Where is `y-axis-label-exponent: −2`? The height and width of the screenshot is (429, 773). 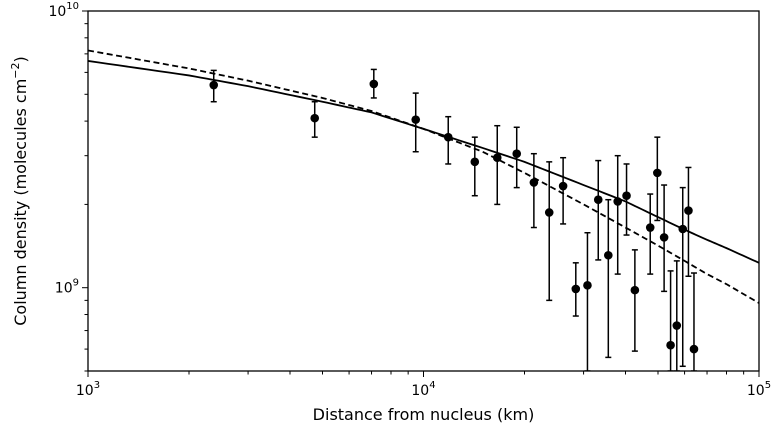 y-axis-label-exponent: −2 is located at coordinates (15, 70).